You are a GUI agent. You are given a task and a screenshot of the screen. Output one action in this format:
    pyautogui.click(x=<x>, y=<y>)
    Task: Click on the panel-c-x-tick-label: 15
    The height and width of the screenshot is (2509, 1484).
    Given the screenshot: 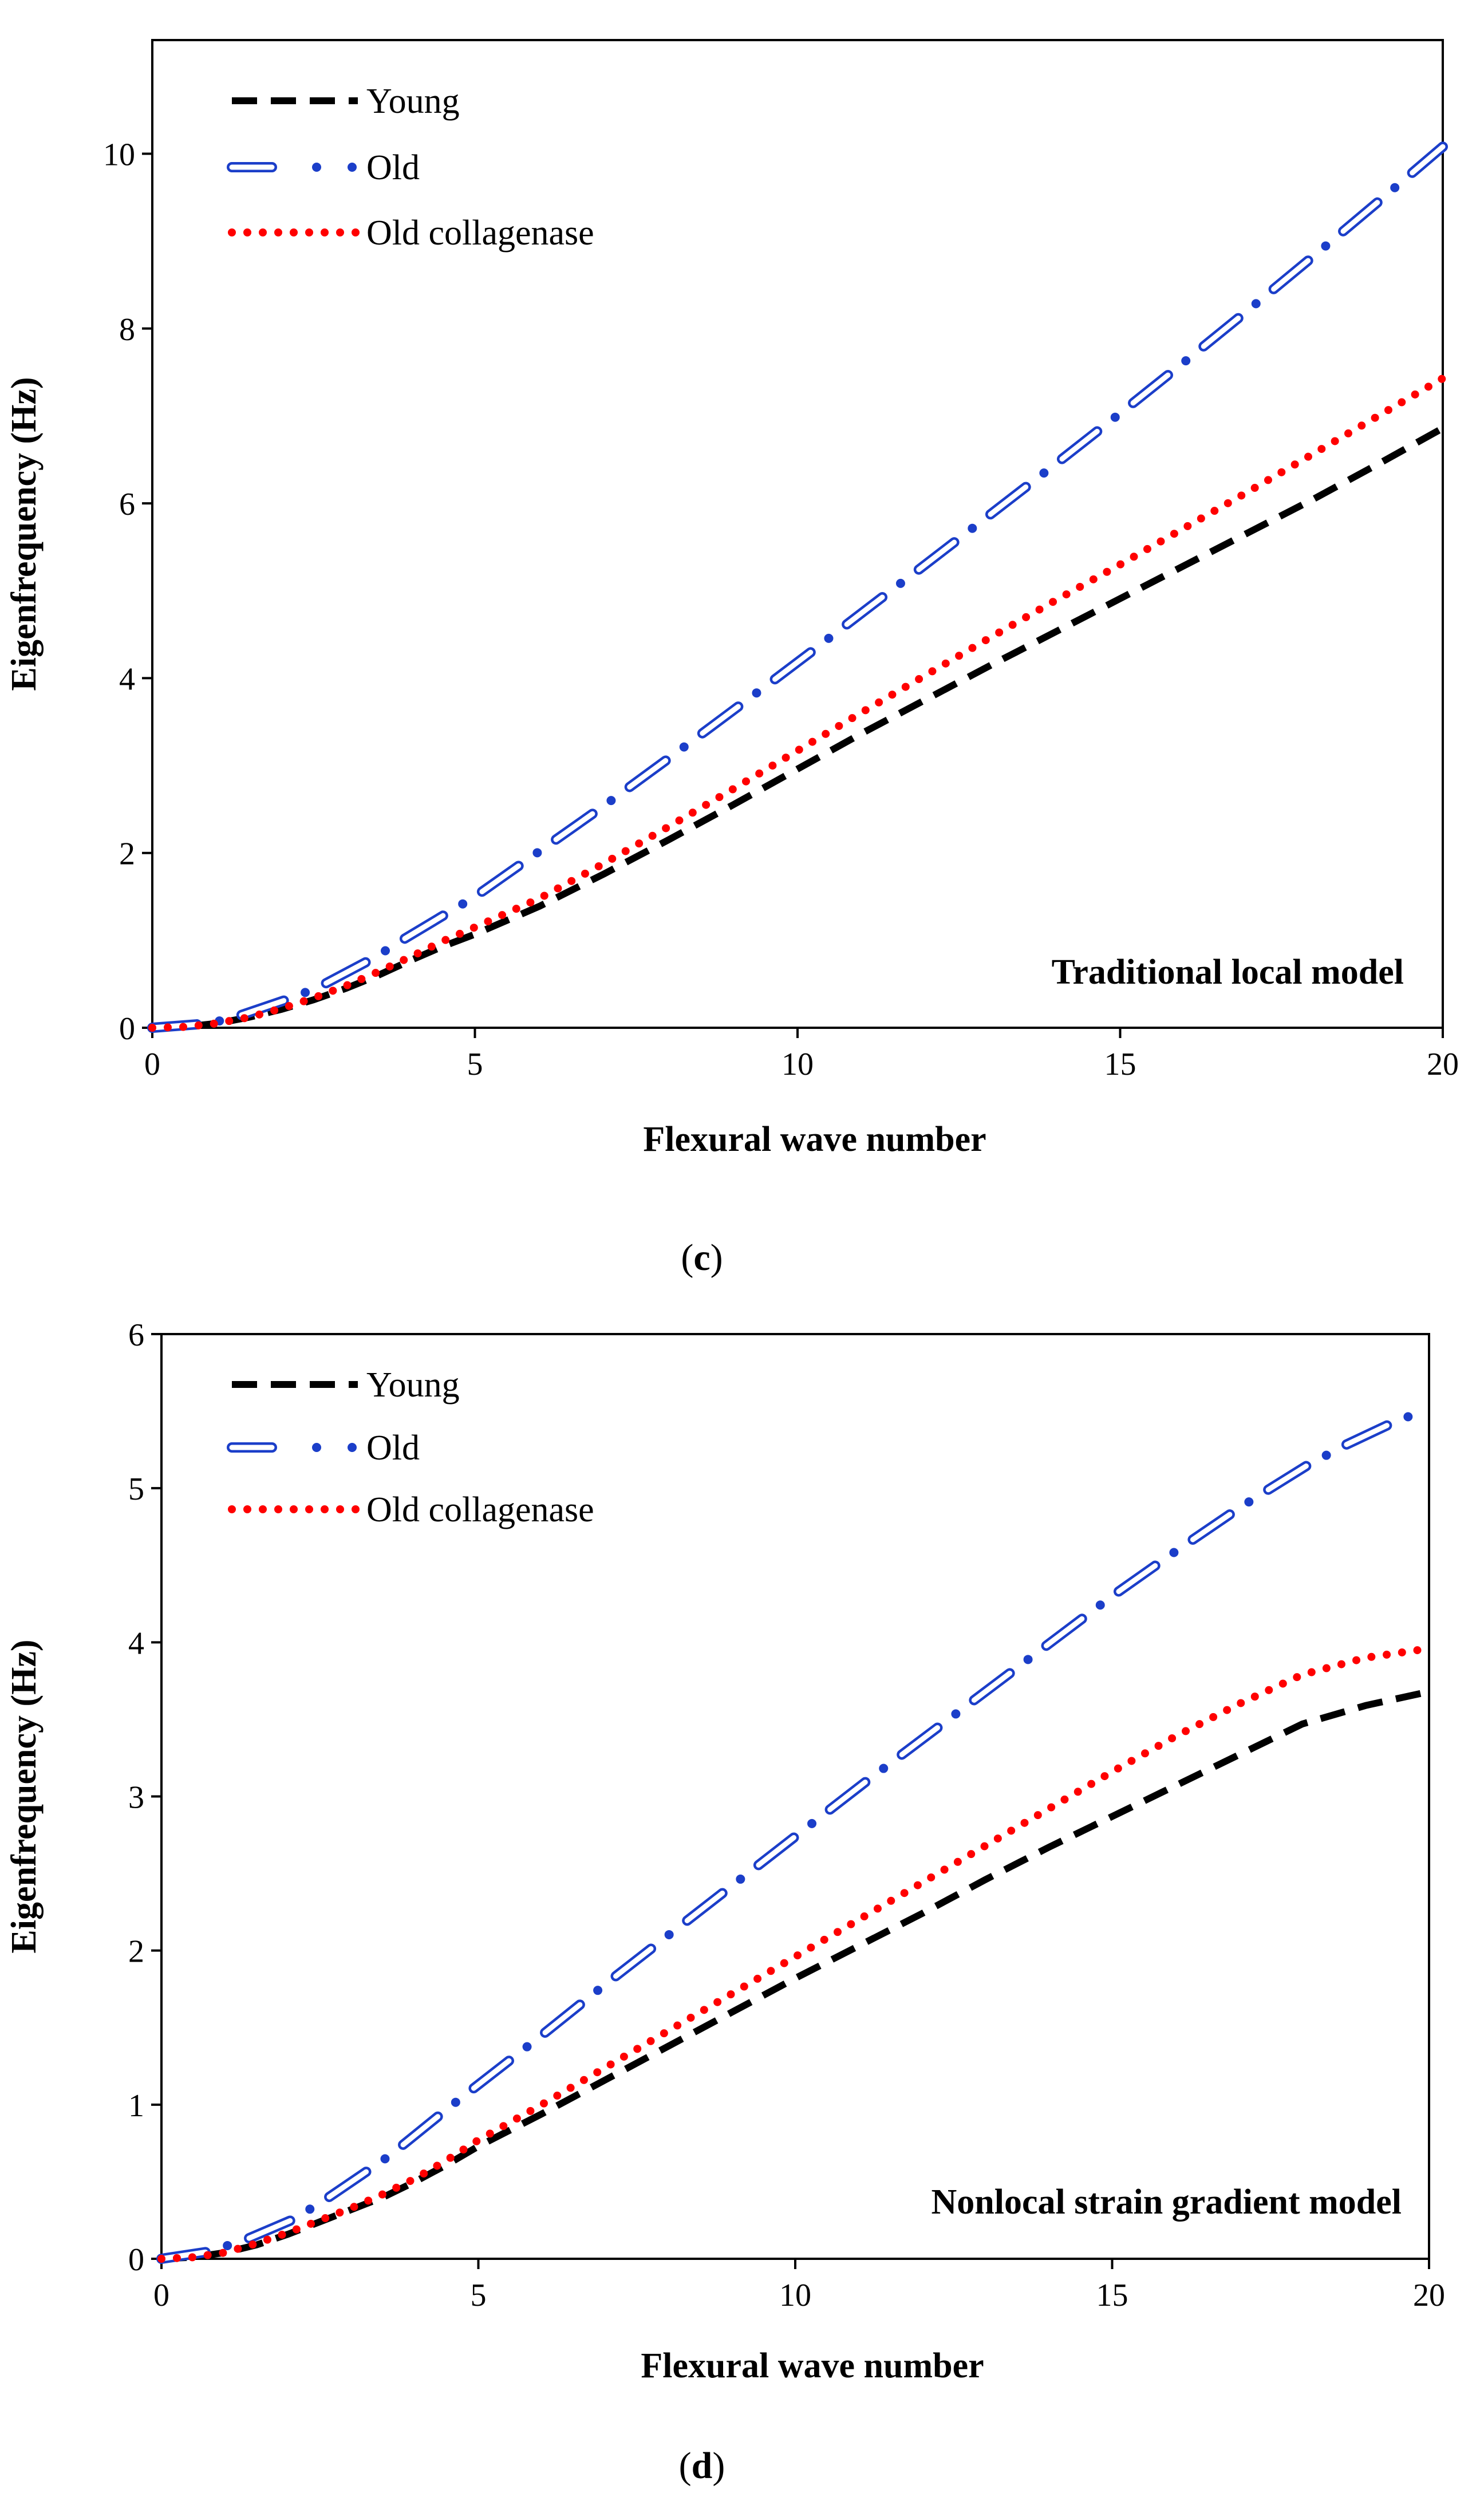 What is the action you would take?
    pyautogui.click(x=1120, y=1064)
    